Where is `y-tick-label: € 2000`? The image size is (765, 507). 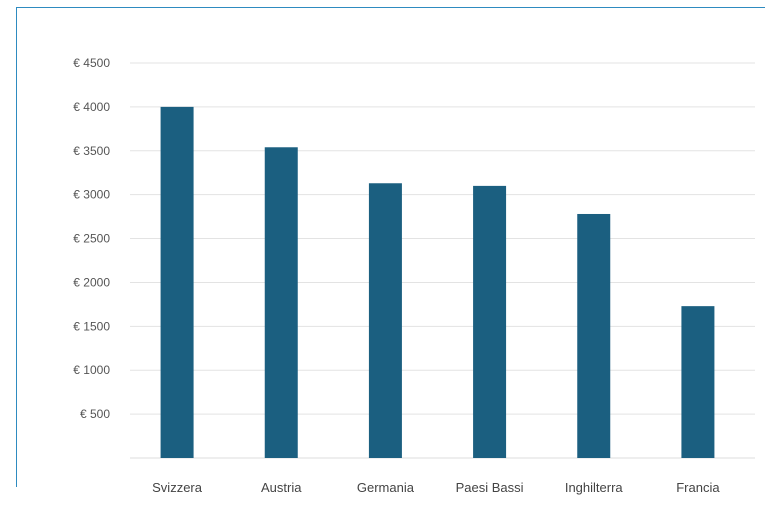 y-tick-label: € 2000 is located at coordinates (91, 282).